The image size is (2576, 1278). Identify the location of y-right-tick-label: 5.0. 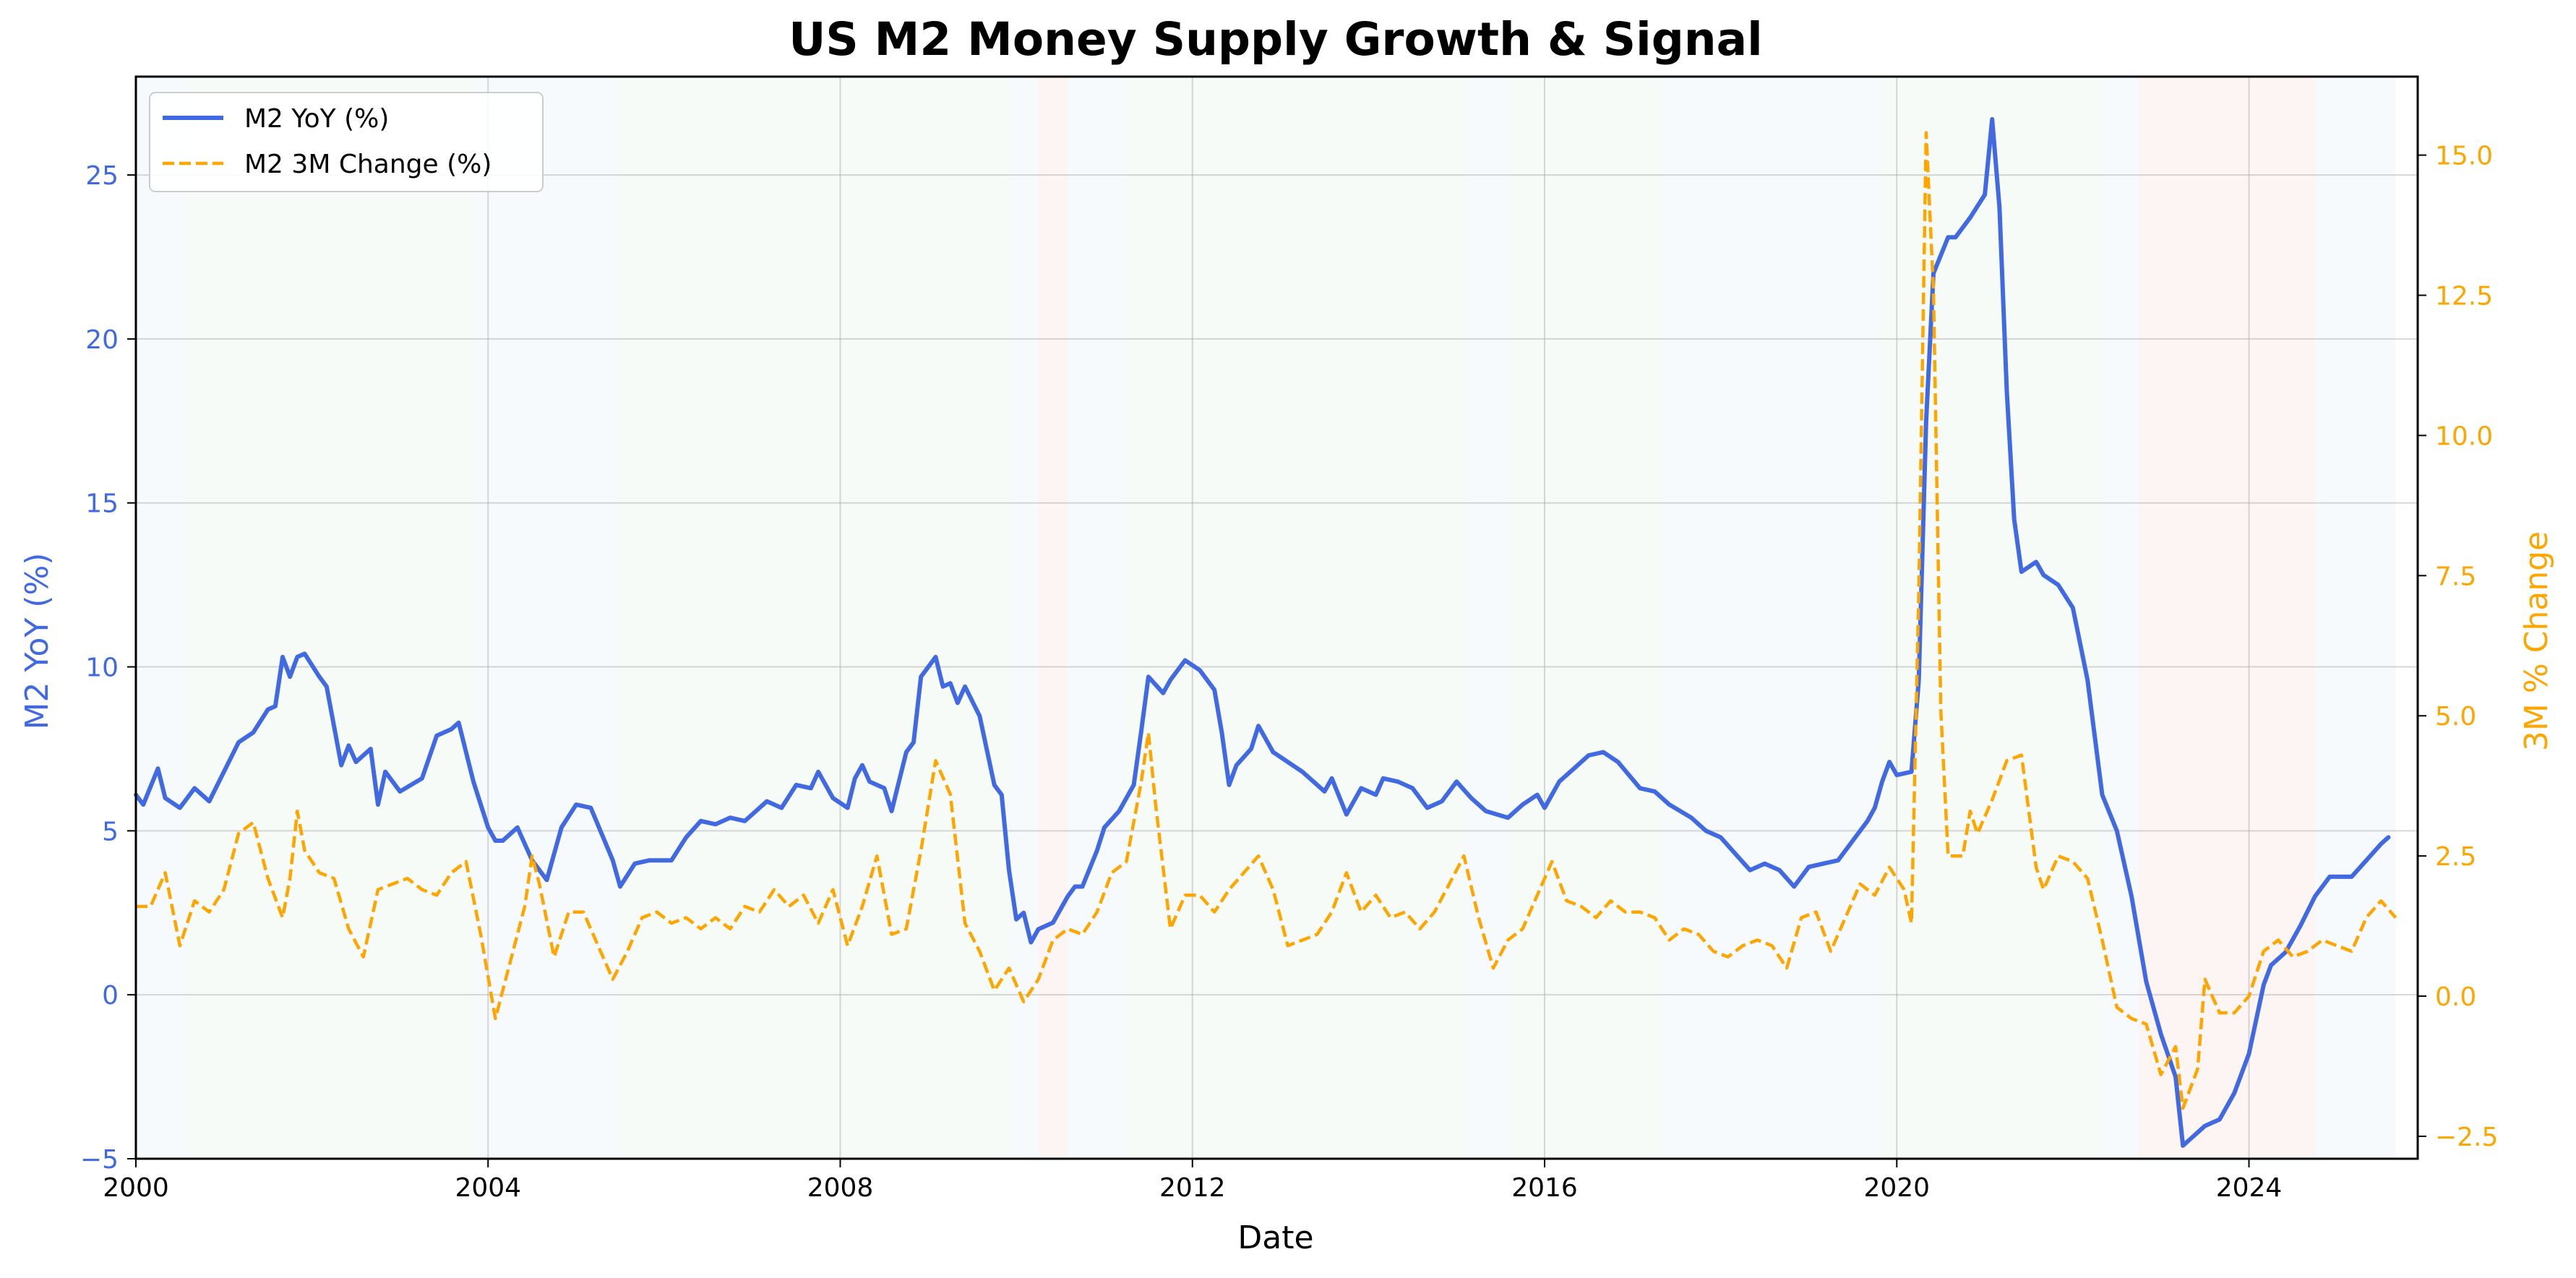
(2456, 717).